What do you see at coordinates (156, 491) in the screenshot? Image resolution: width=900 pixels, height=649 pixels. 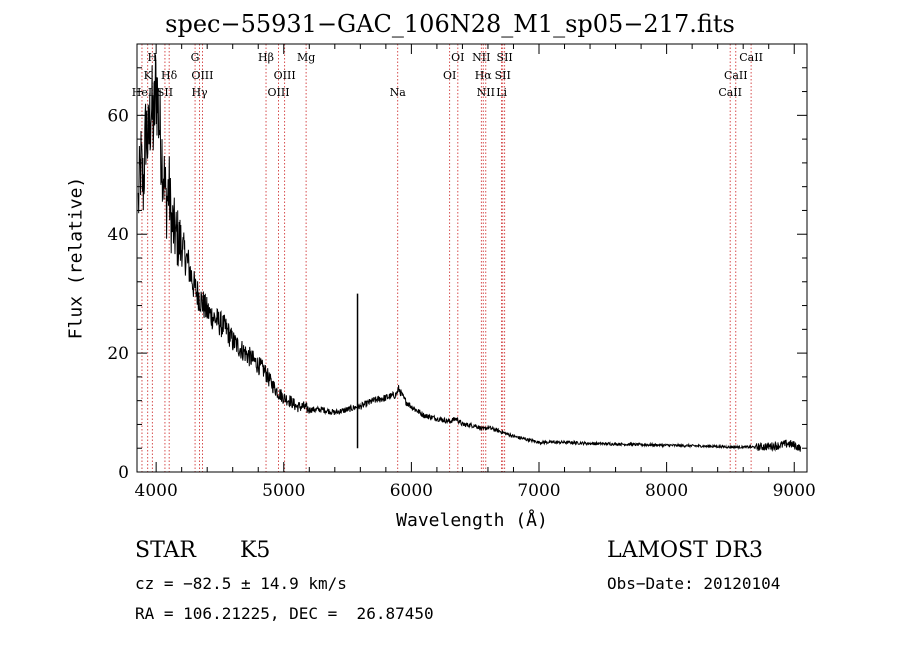 I see `x-tick-label-0: 4000` at bounding box center [156, 491].